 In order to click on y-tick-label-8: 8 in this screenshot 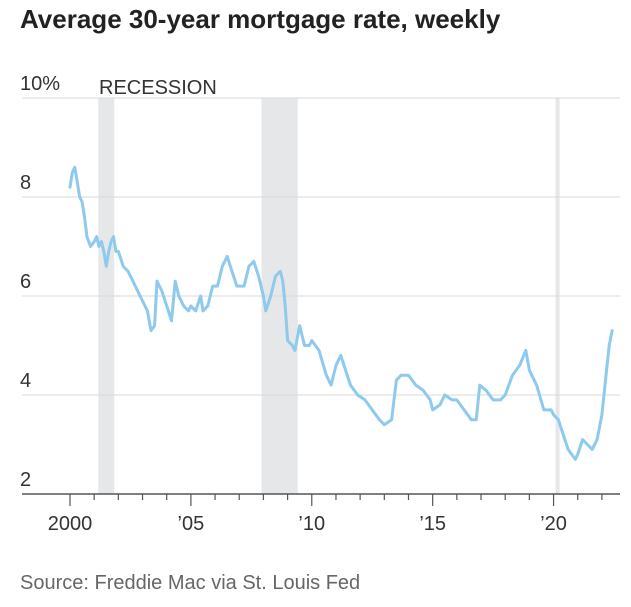, I will do `click(25, 183)`.